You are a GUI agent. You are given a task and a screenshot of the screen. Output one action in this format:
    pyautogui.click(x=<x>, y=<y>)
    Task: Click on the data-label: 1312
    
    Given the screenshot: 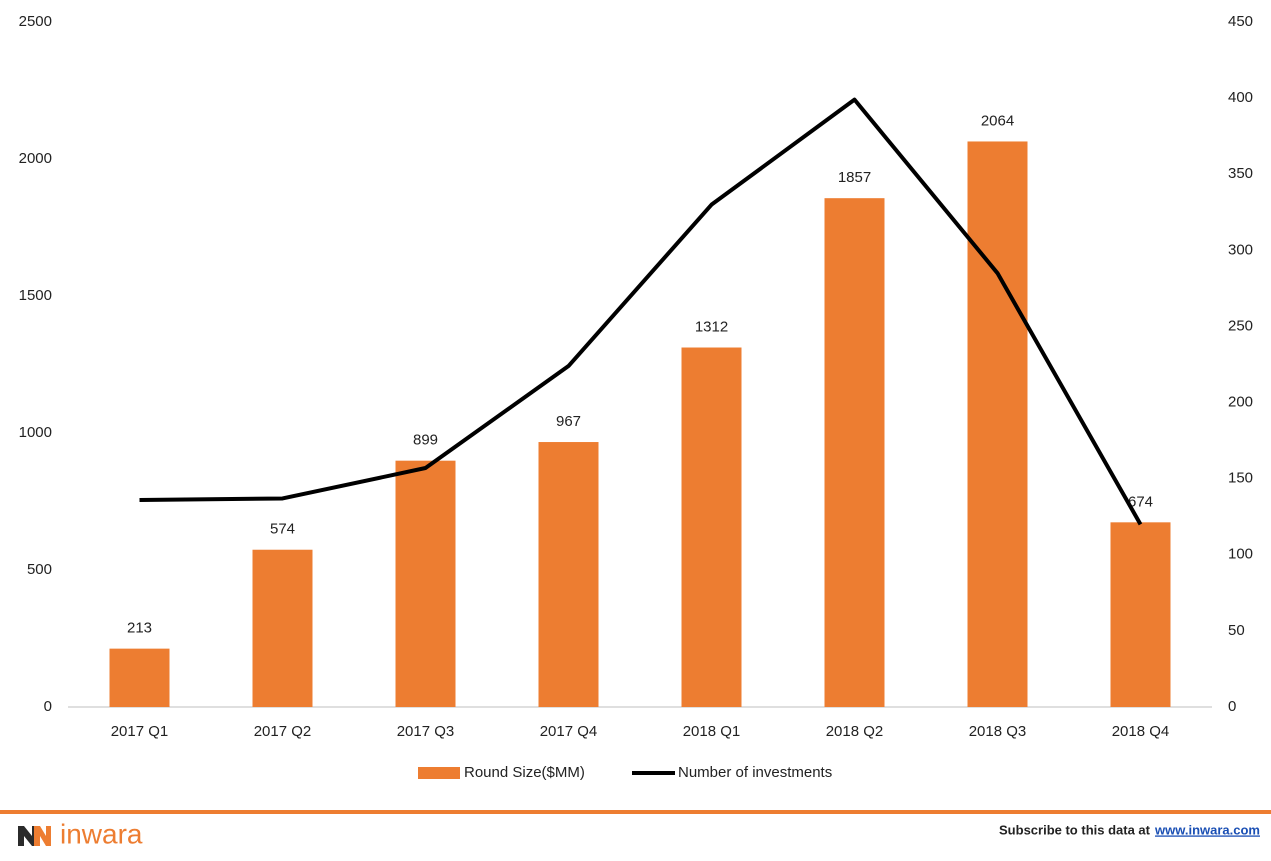 What is the action you would take?
    pyautogui.click(x=711, y=326)
    